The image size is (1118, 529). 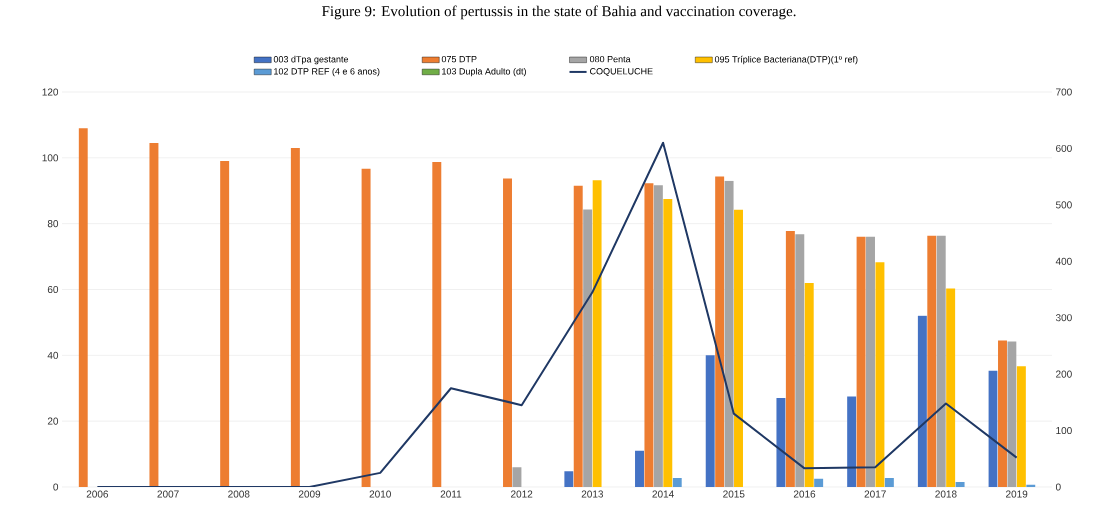 What do you see at coordinates (1064, 374) in the screenshot?
I see `y2-tick-label: 200` at bounding box center [1064, 374].